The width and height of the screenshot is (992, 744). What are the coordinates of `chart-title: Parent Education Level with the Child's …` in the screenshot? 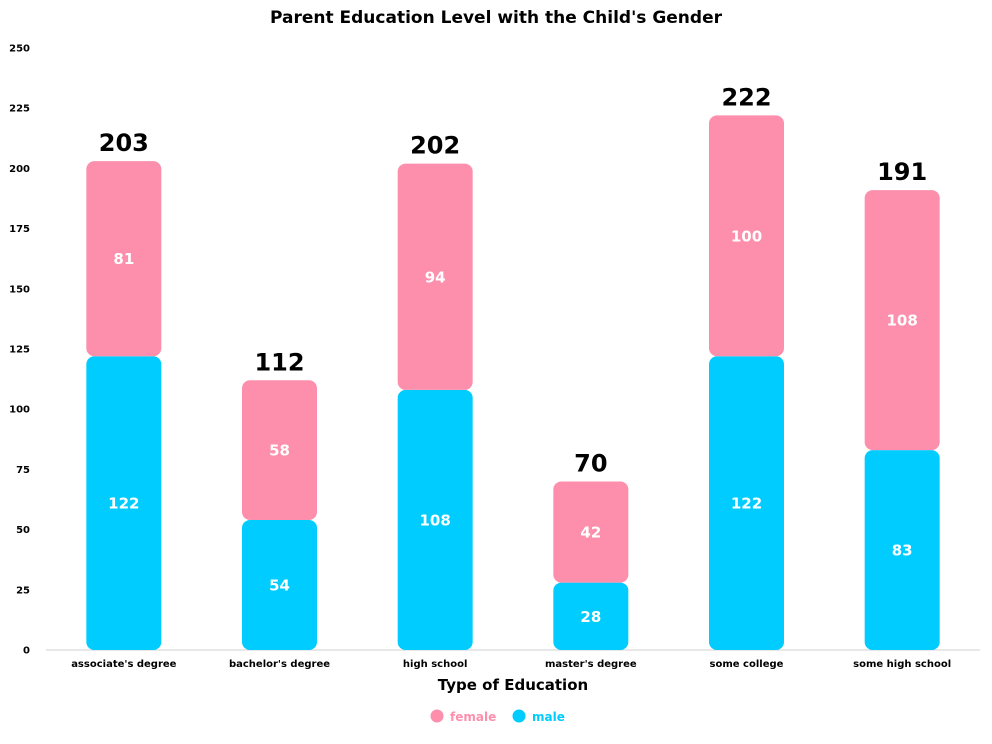 It's located at (496, 18).